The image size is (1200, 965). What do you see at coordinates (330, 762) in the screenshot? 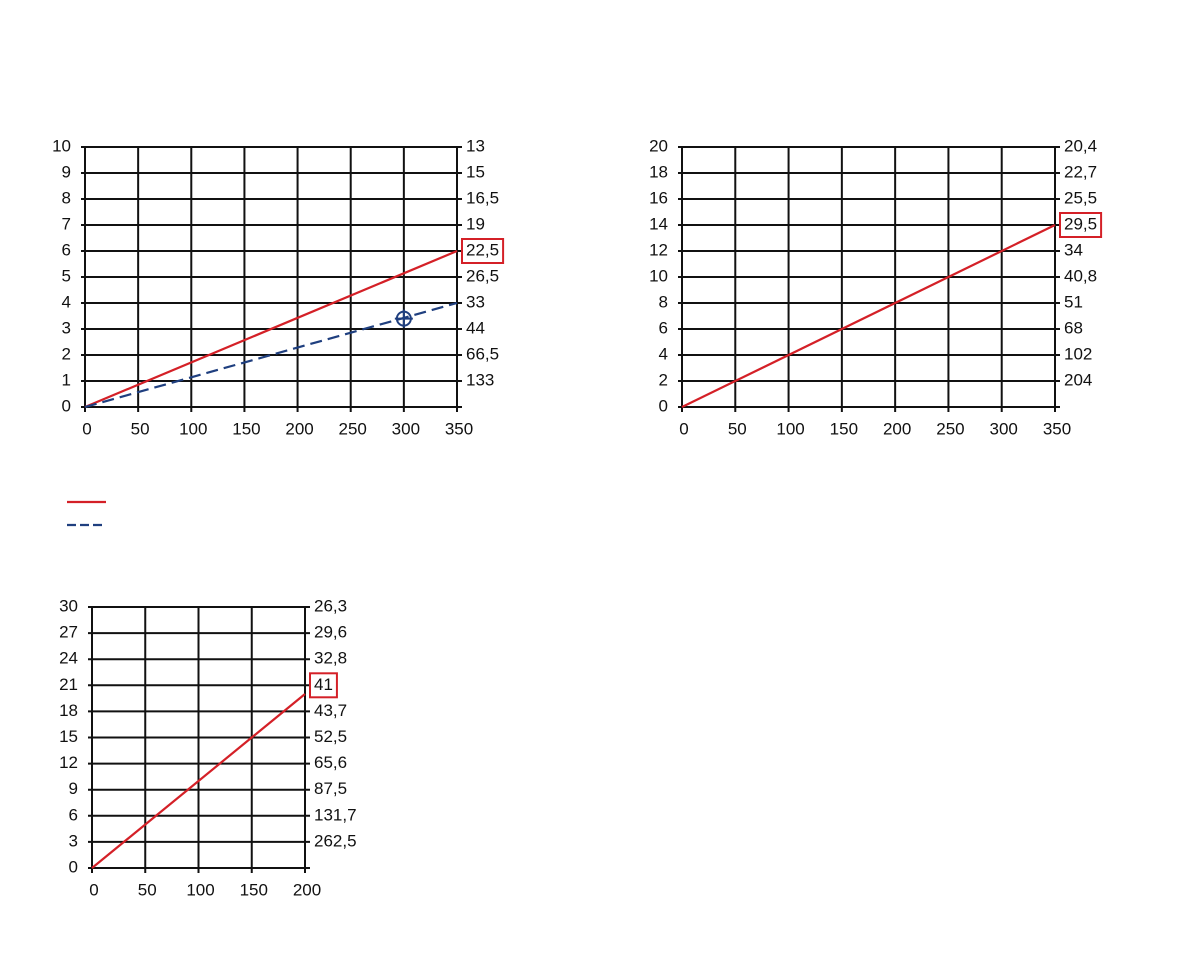
I see `y2-tick-label: 65,6` at bounding box center [330, 762].